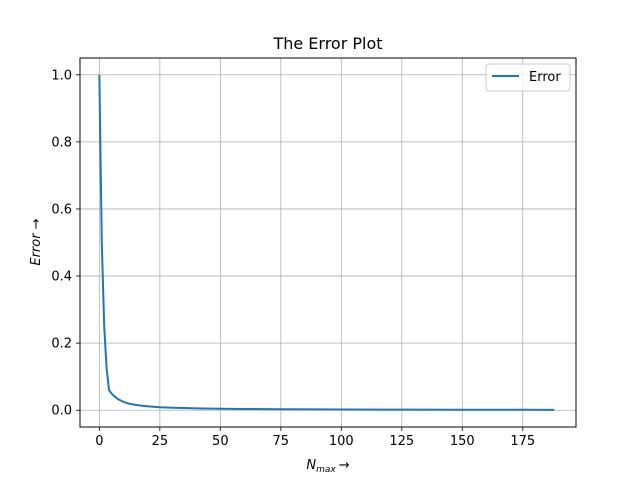 Image resolution: width=640 pixels, height=480 pixels. What do you see at coordinates (326, 470) in the screenshot?
I see `x-axis-label-sub: max` at bounding box center [326, 470].